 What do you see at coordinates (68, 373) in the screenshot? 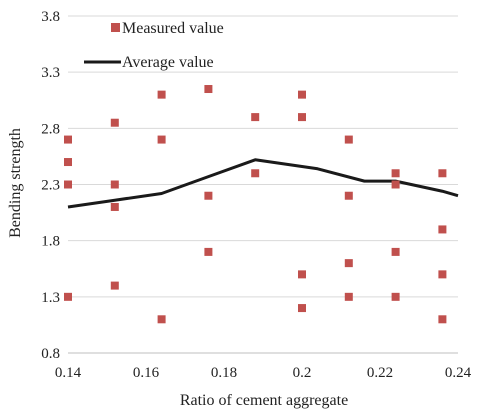
I see `x-tick-label: 0.14` at bounding box center [68, 373].